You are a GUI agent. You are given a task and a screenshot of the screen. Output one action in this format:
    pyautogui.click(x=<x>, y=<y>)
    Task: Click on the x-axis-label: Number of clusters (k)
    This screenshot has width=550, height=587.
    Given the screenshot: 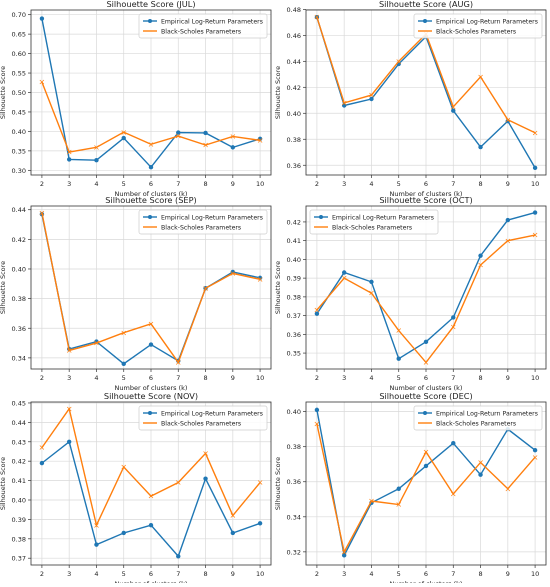 What is the action you would take?
    pyautogui.click(x=426, y=194)
    